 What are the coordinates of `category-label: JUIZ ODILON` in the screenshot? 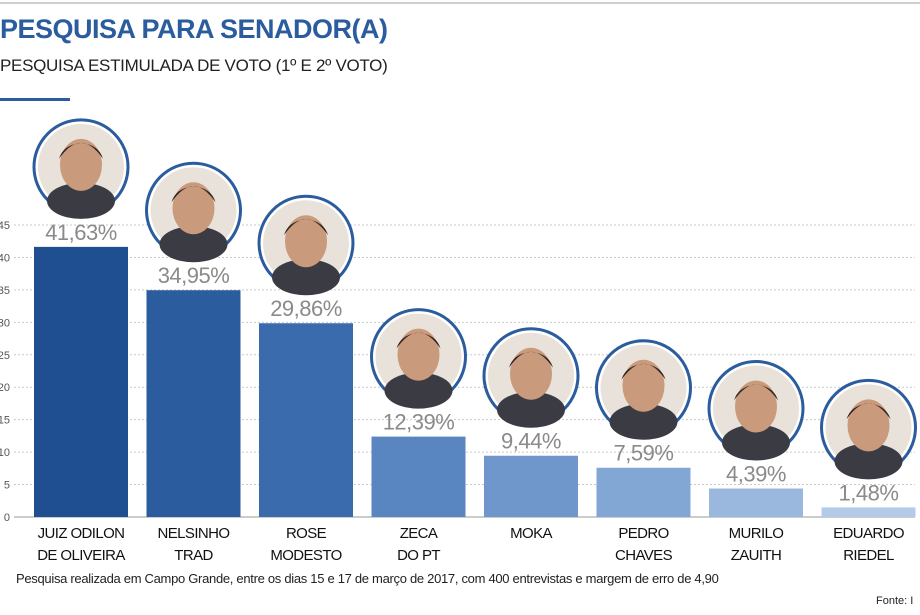 It's located at (81, 533).